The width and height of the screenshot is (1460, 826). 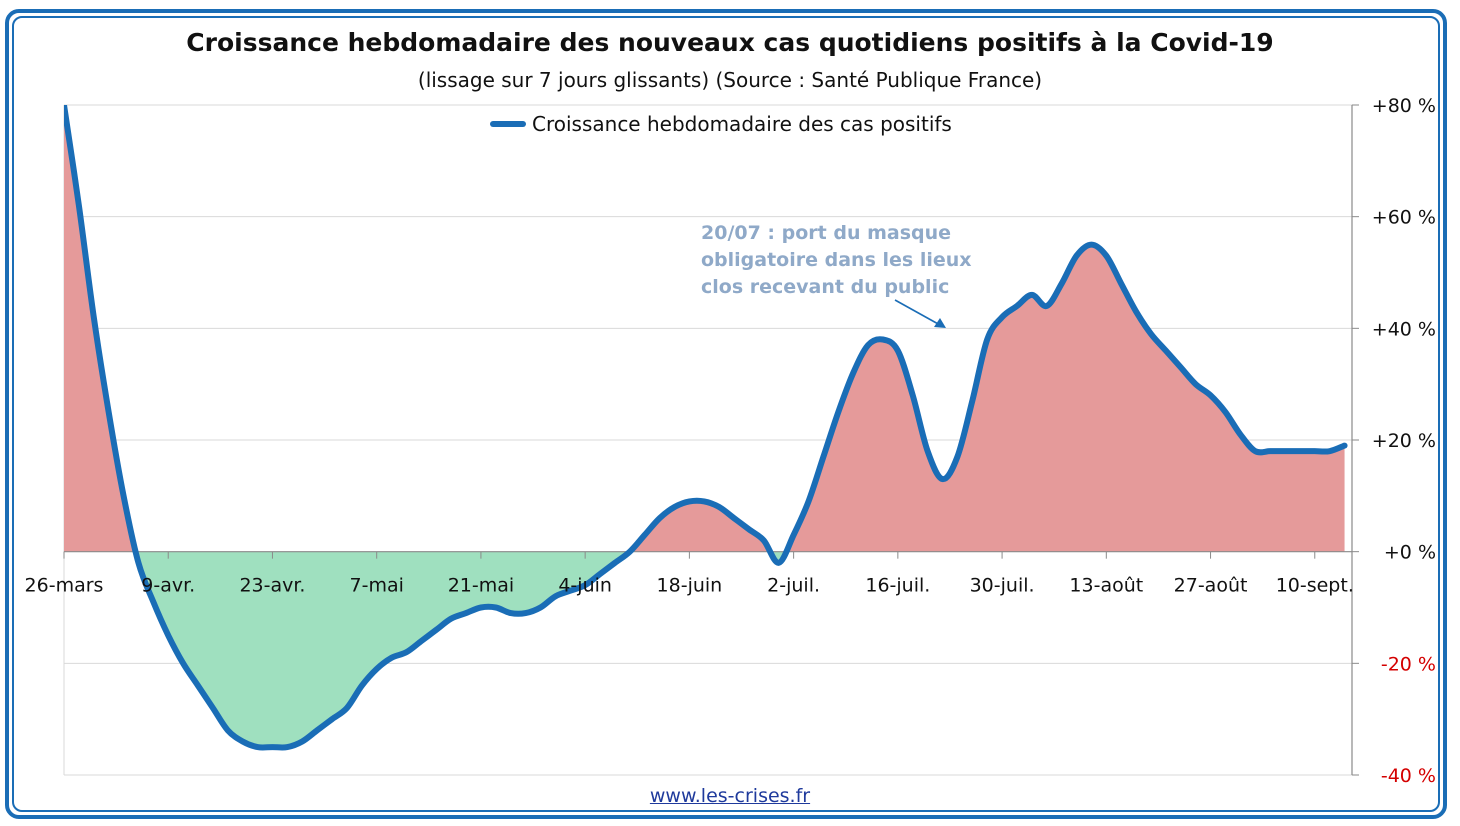 I want to click on annotation-line-1: 20/07 : port du masque, so click(x=826, y=233).